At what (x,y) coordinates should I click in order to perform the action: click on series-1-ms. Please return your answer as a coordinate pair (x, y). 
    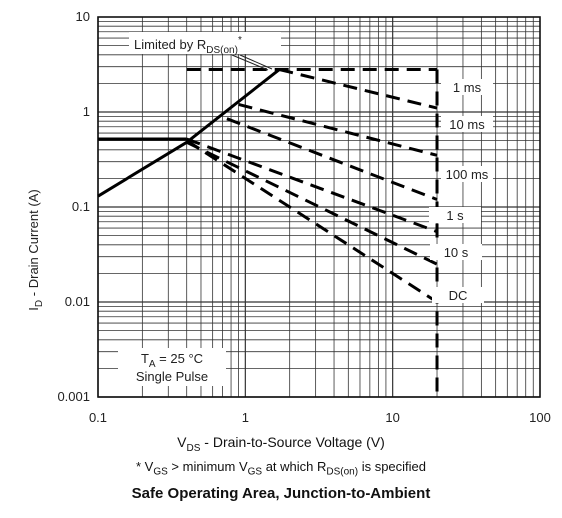
    Looking at the image, I should click on (358, 89).